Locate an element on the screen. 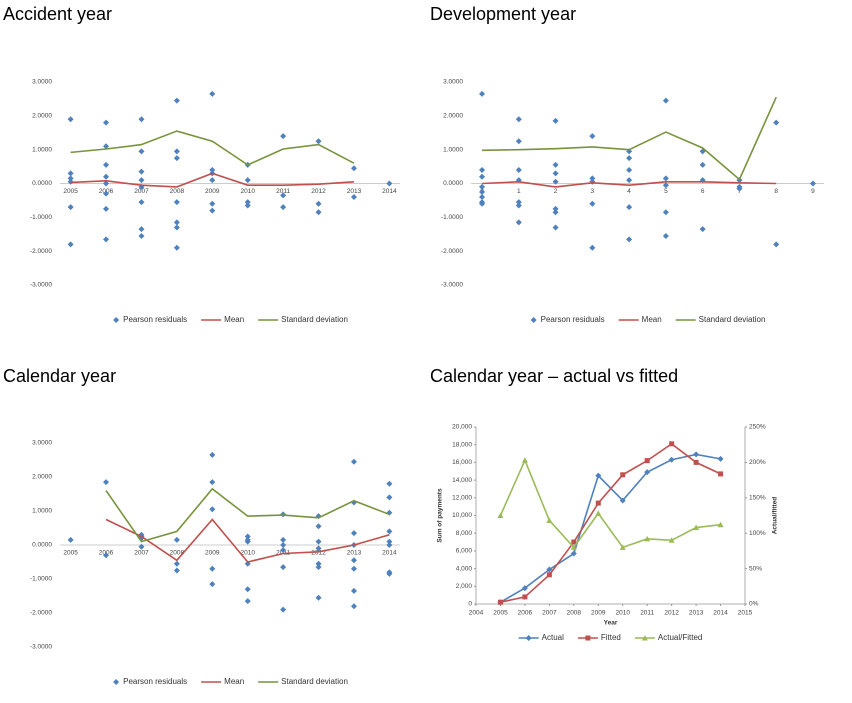 The width and height of the screenshot is (852, 703). y-tick-label: 8,000 is located at coordinates (464, 533).